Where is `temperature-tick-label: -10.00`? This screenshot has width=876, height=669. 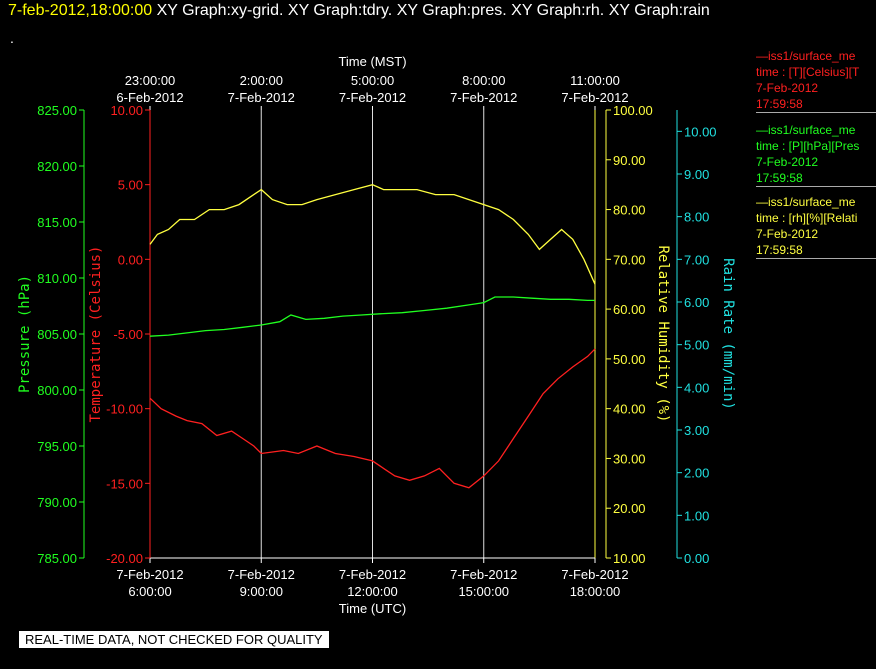
temperature-tick-label: -10.00 is located at coordinates (124, 409).